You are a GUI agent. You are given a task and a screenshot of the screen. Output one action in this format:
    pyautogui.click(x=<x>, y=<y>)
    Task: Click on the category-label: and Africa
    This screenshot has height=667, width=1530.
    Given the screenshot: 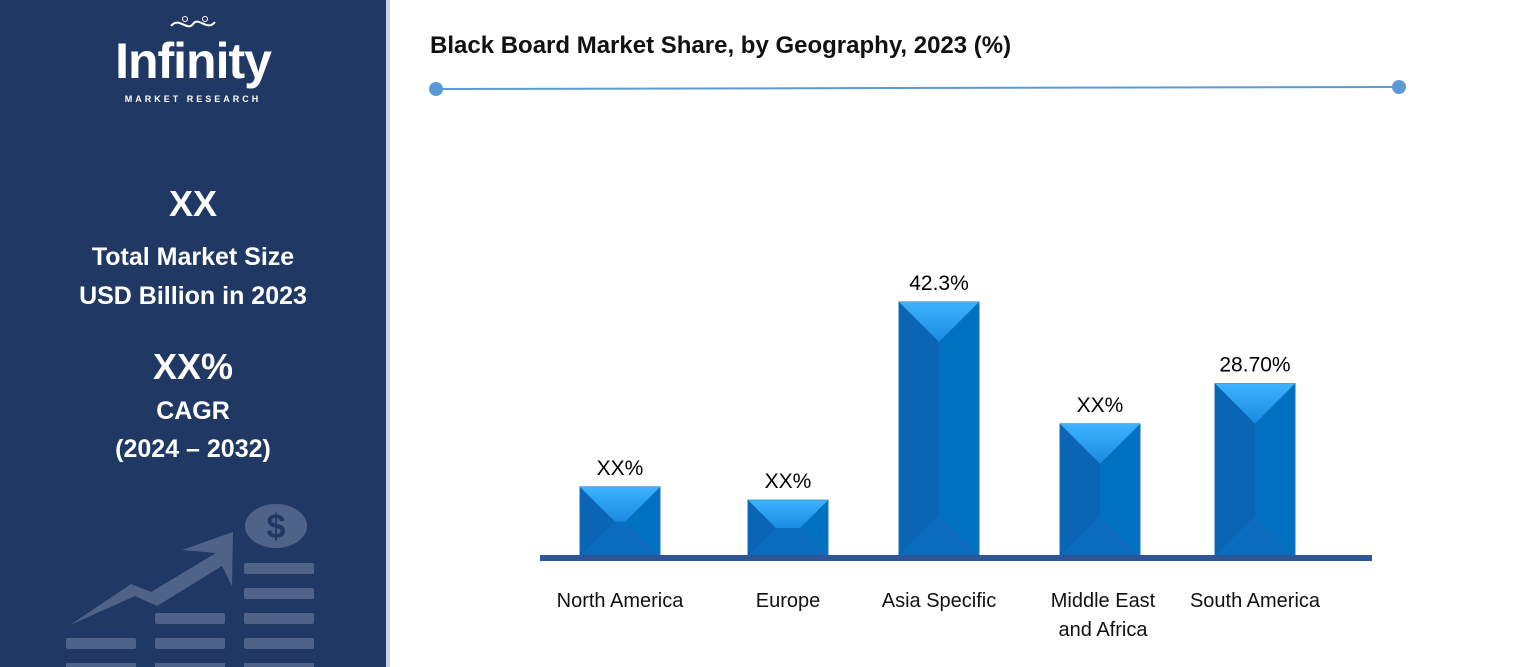 What is the action you would take?
    pyautogui.click(x=1104, y=630)
    